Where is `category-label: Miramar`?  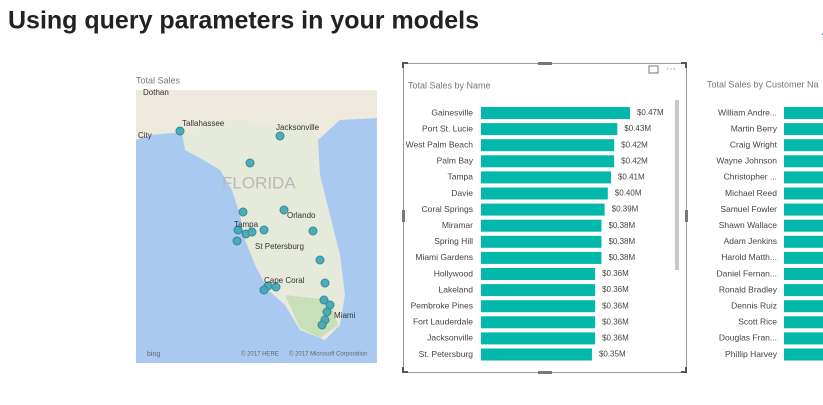 category-label: Miramar is located at coordinates (457, 225).